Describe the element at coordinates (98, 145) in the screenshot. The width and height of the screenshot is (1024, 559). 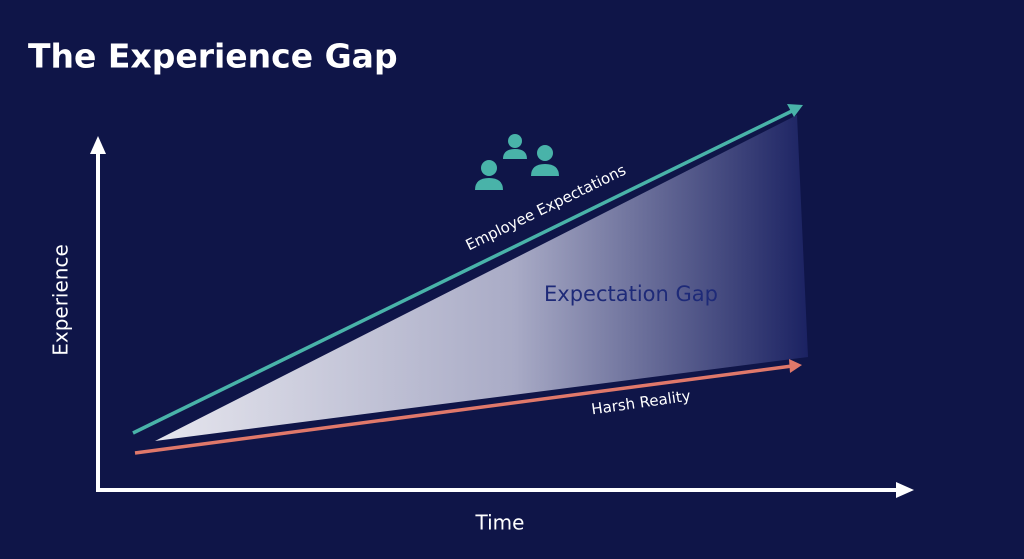
I see `y-axis-arrow` at that location.